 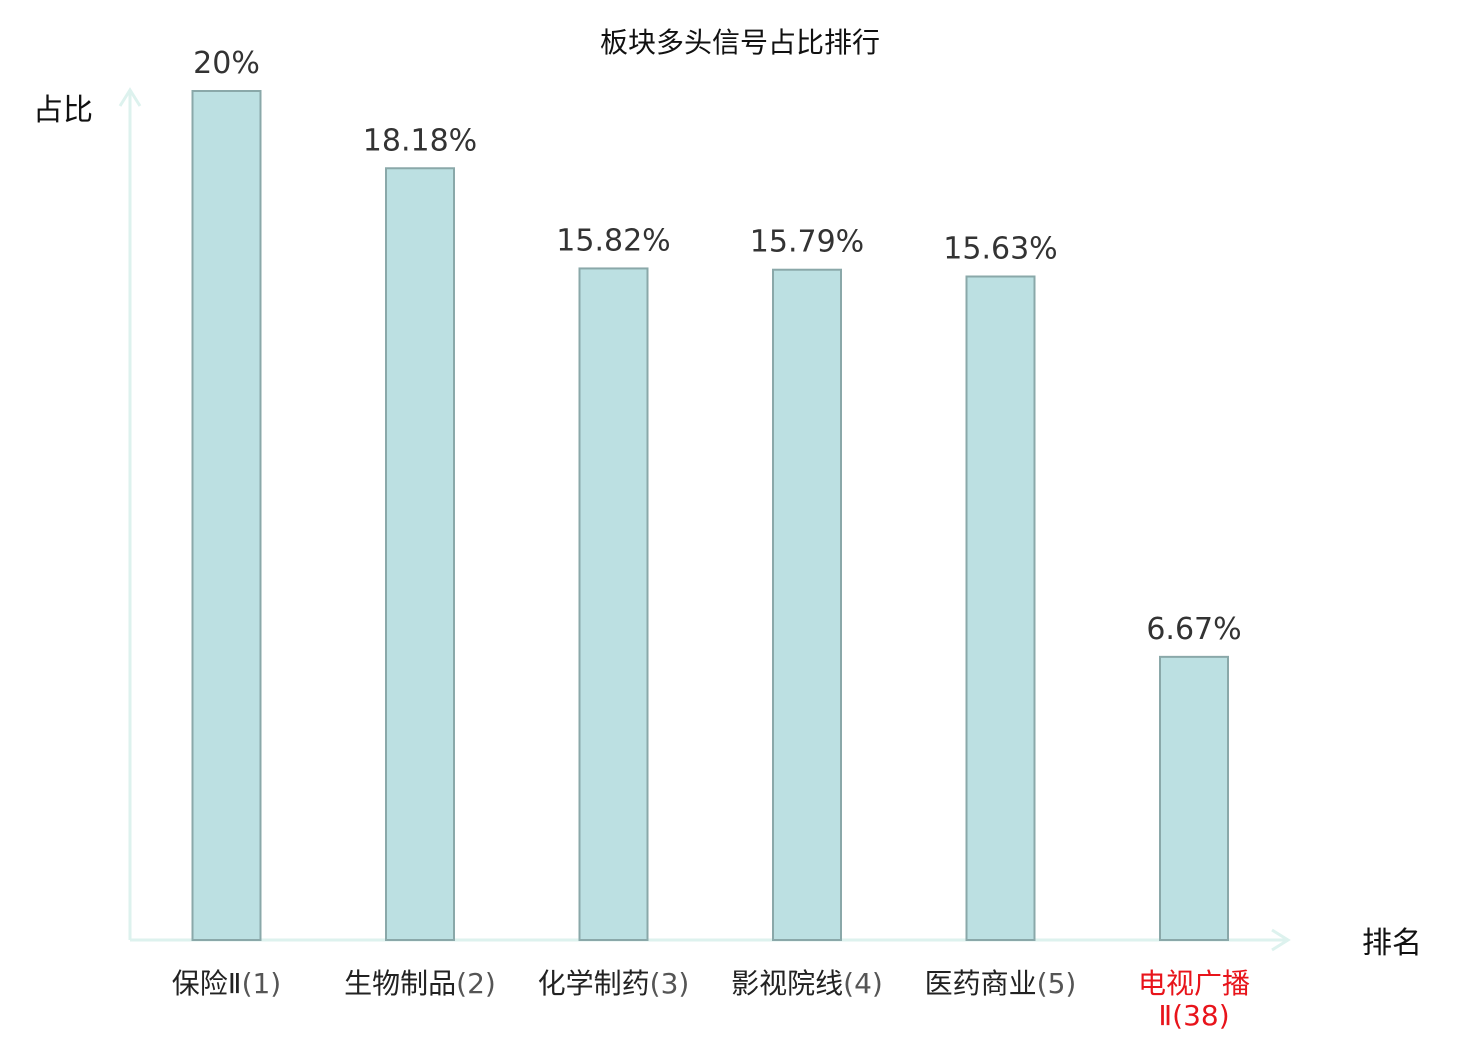 What do you see at coordinates (420, 140) in the screenshot?
I see `bar-value-label: 18.18%` at bounding box center [420, 140].